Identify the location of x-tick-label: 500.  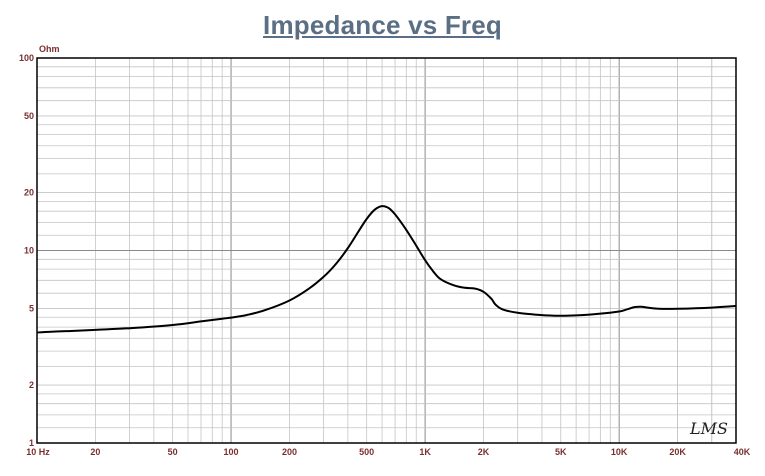
(366, 452).